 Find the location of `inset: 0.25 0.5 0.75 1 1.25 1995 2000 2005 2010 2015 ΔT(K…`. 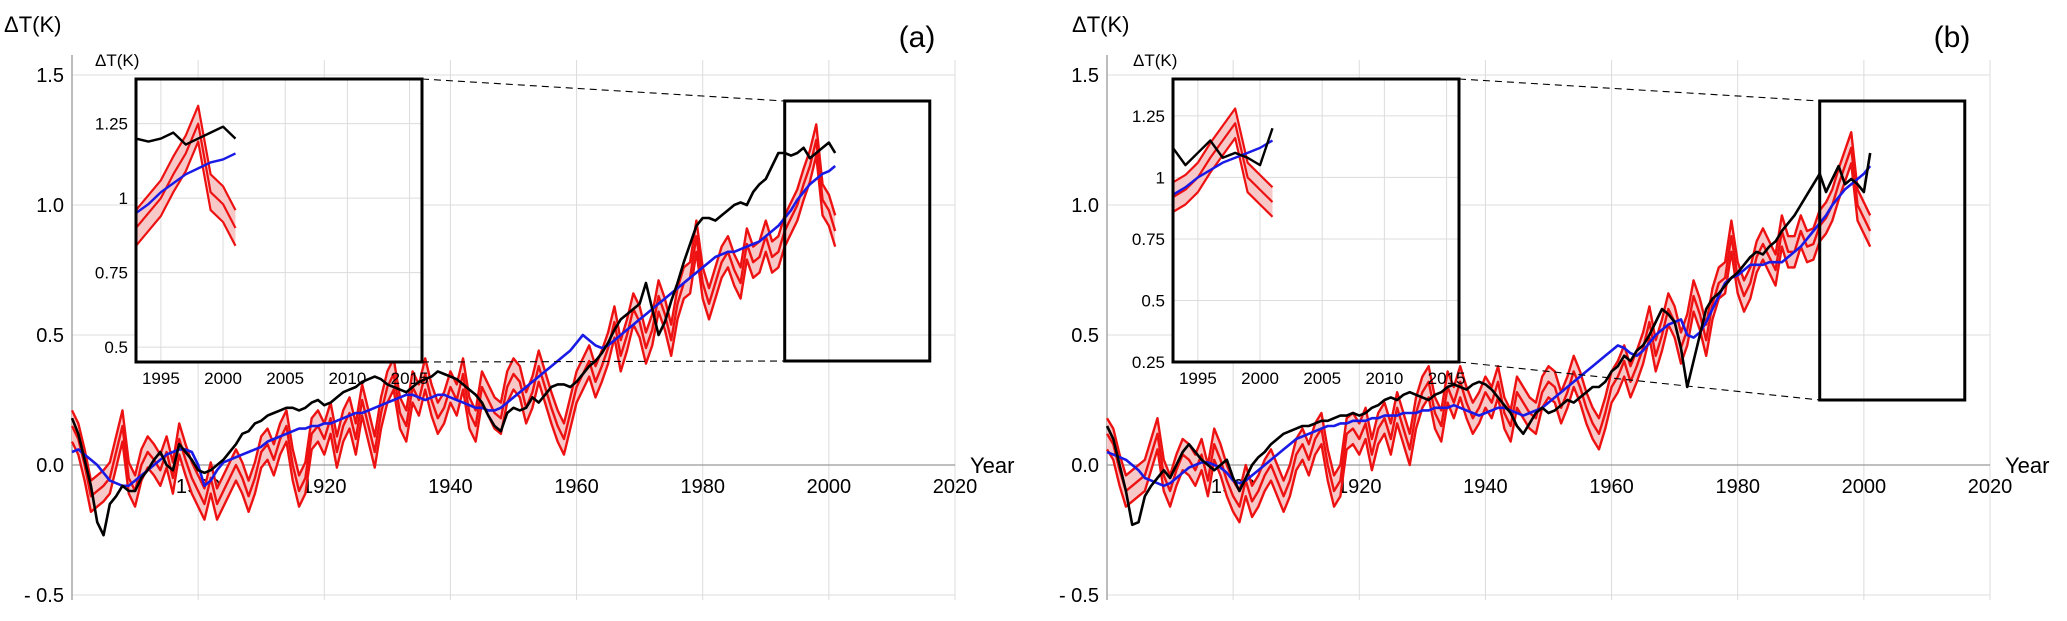

inset: 0.25 0.5 0.75 1 1.25 1995 2000 2005 2010 2015 ΔT(K… is located at coordinates (1299, 219).